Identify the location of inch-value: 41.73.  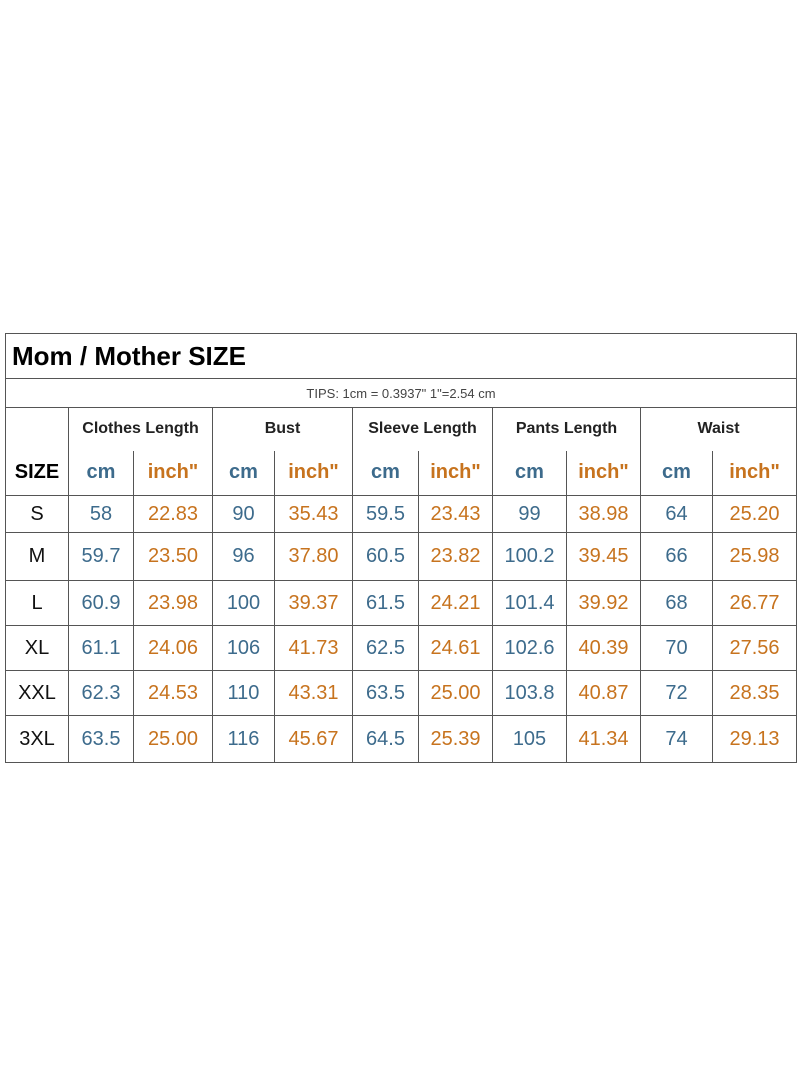
(313, 648).